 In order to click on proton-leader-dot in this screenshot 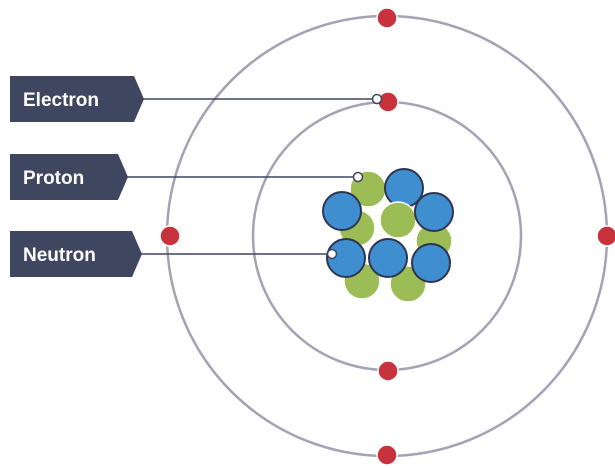, I will do `click(358, 177)`.